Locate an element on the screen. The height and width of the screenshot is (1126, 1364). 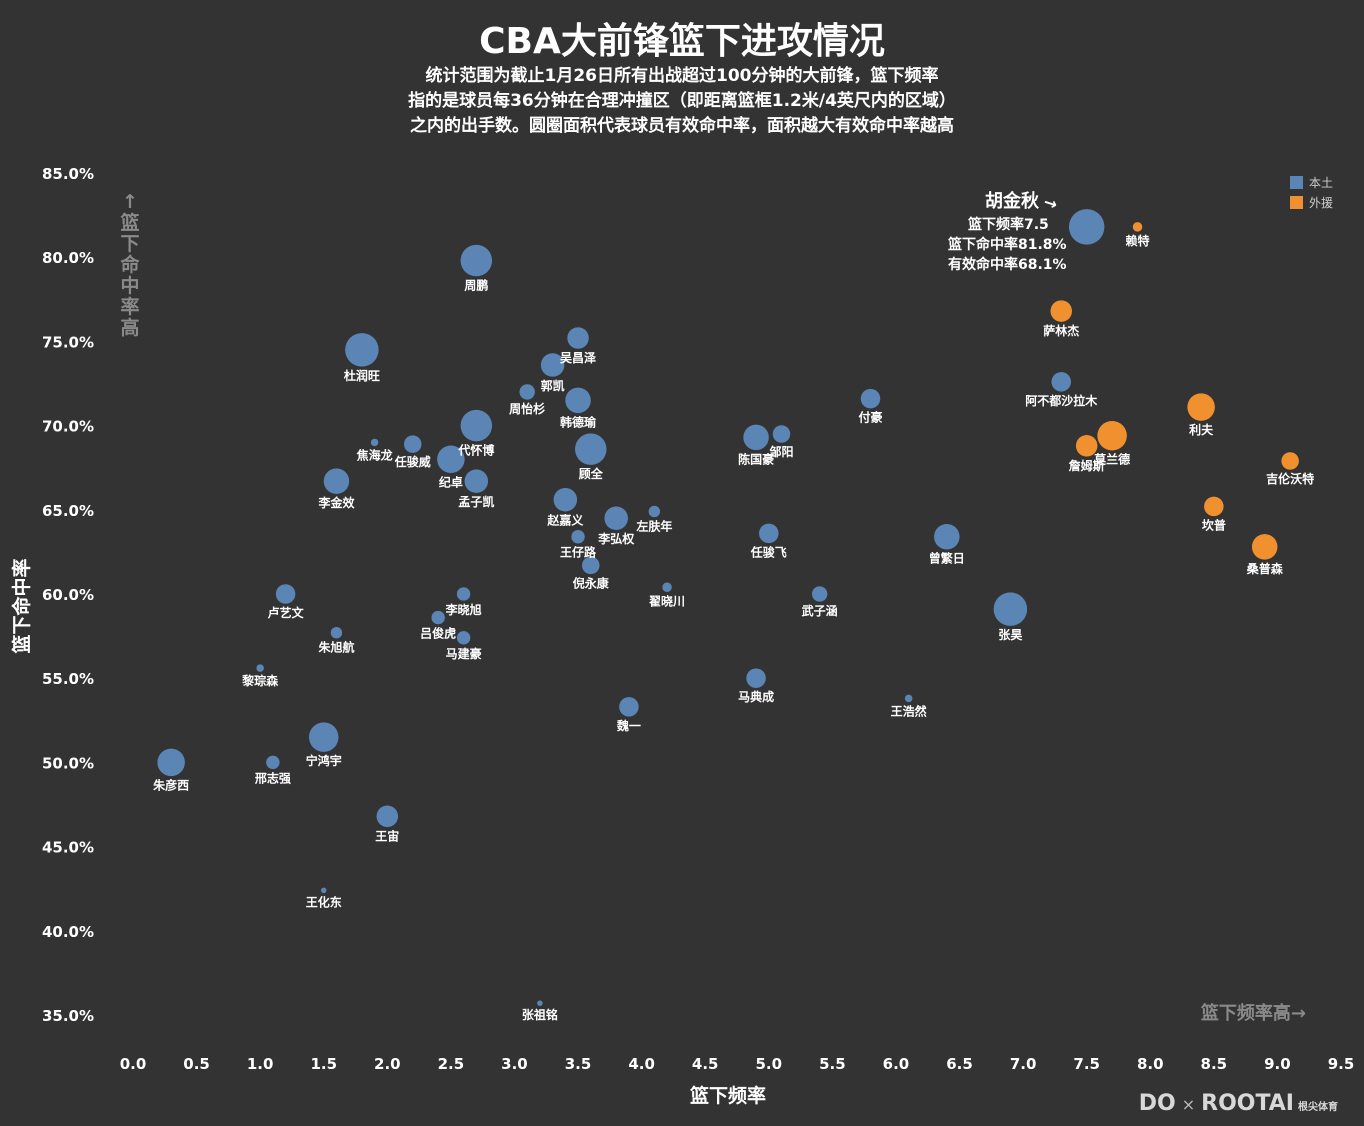
x-tick-label: 2.0 is located at coordinates (387, 1064).